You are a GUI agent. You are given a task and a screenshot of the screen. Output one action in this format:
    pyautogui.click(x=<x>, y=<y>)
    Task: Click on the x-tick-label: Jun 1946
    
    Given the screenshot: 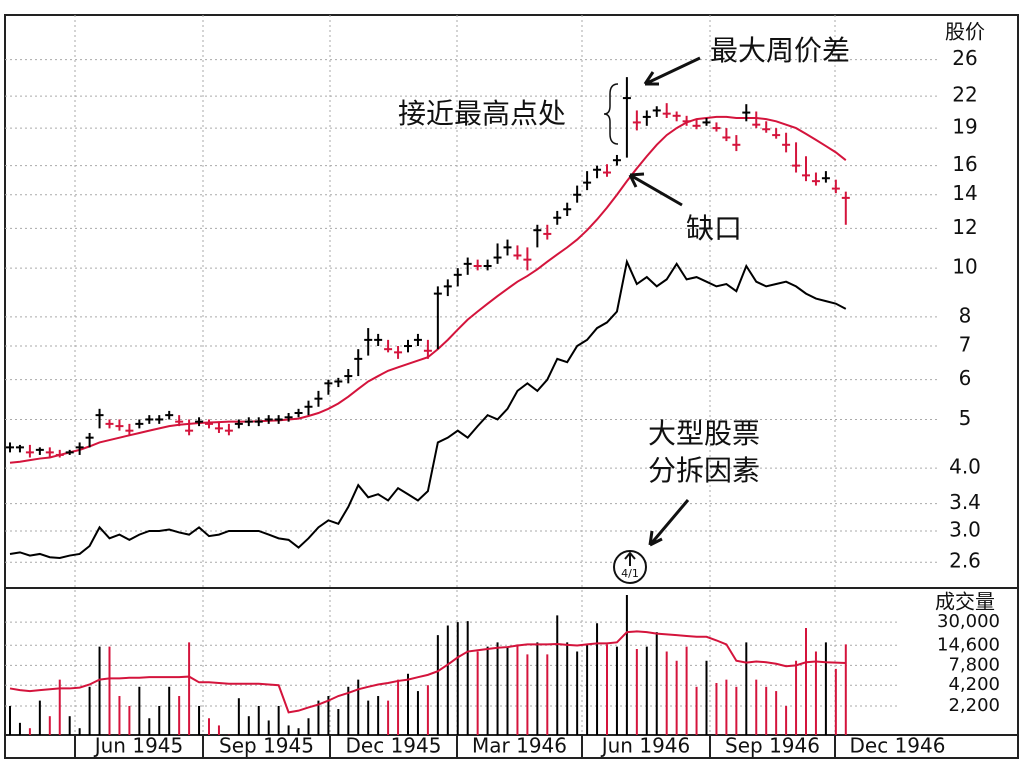 What is the action you would take?
    pyautogui.click(x=645, y=746)
    